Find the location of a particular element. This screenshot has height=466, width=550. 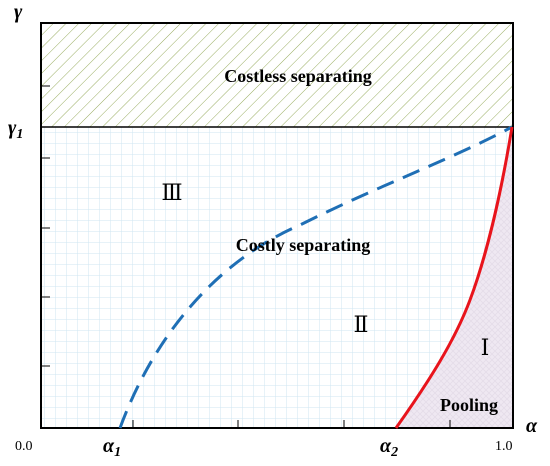

costly-label: Costly separating is located at coordinates (303, 245).